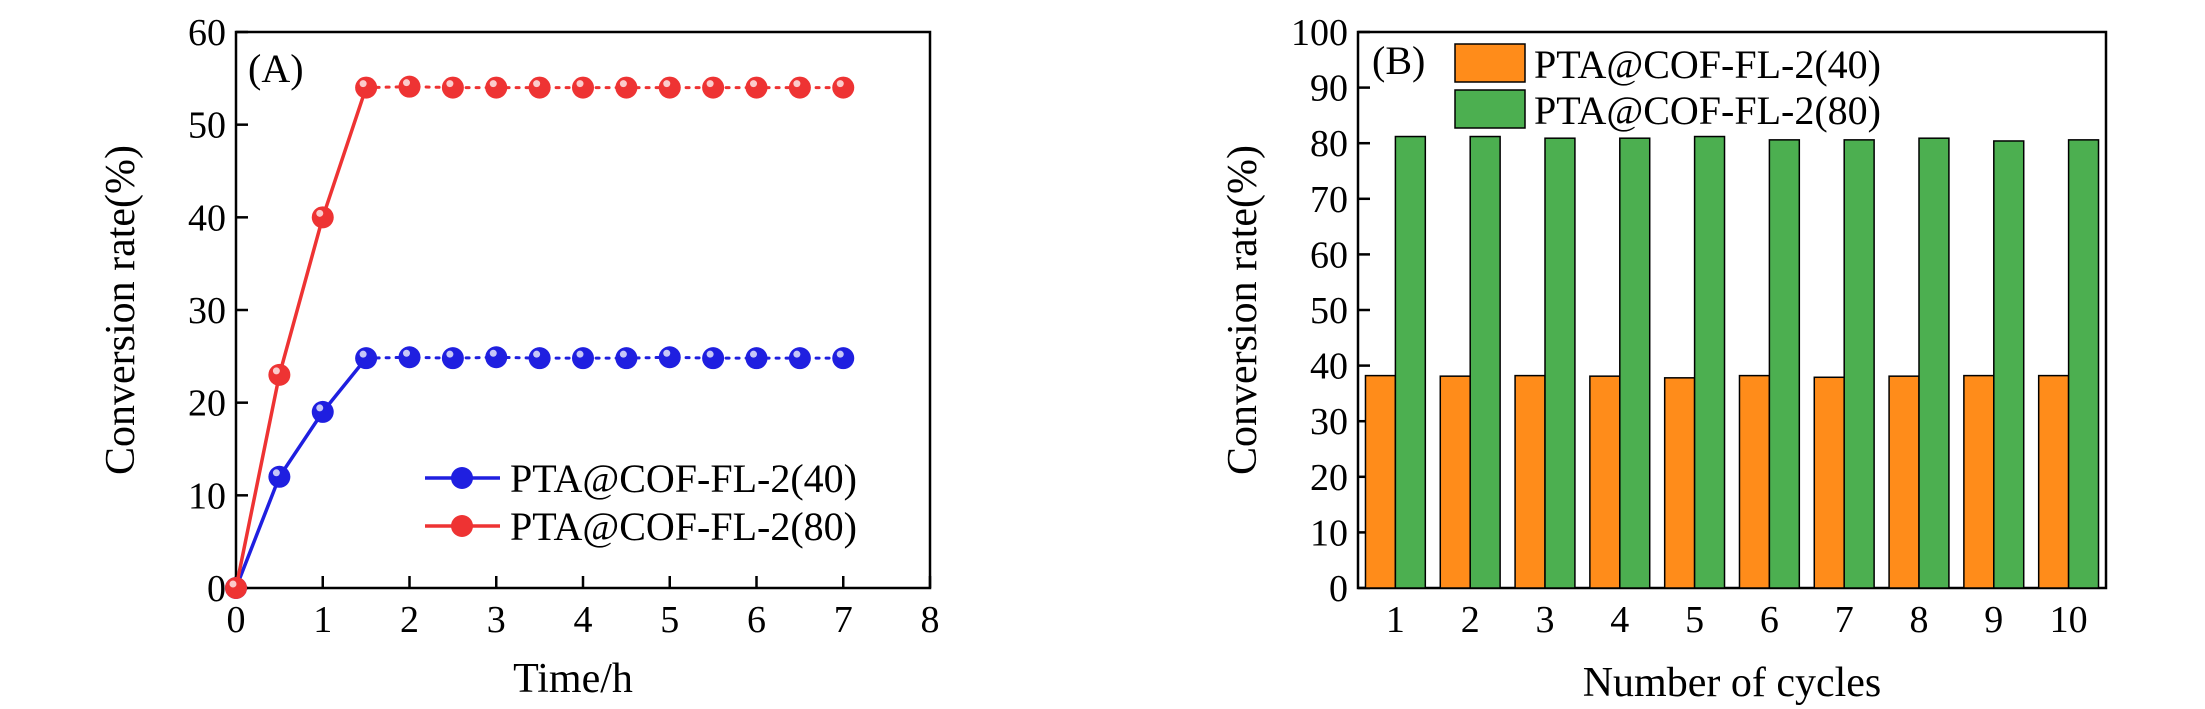  I want to click on chart-b-x-tick-label: 5, so click(1694, 620).